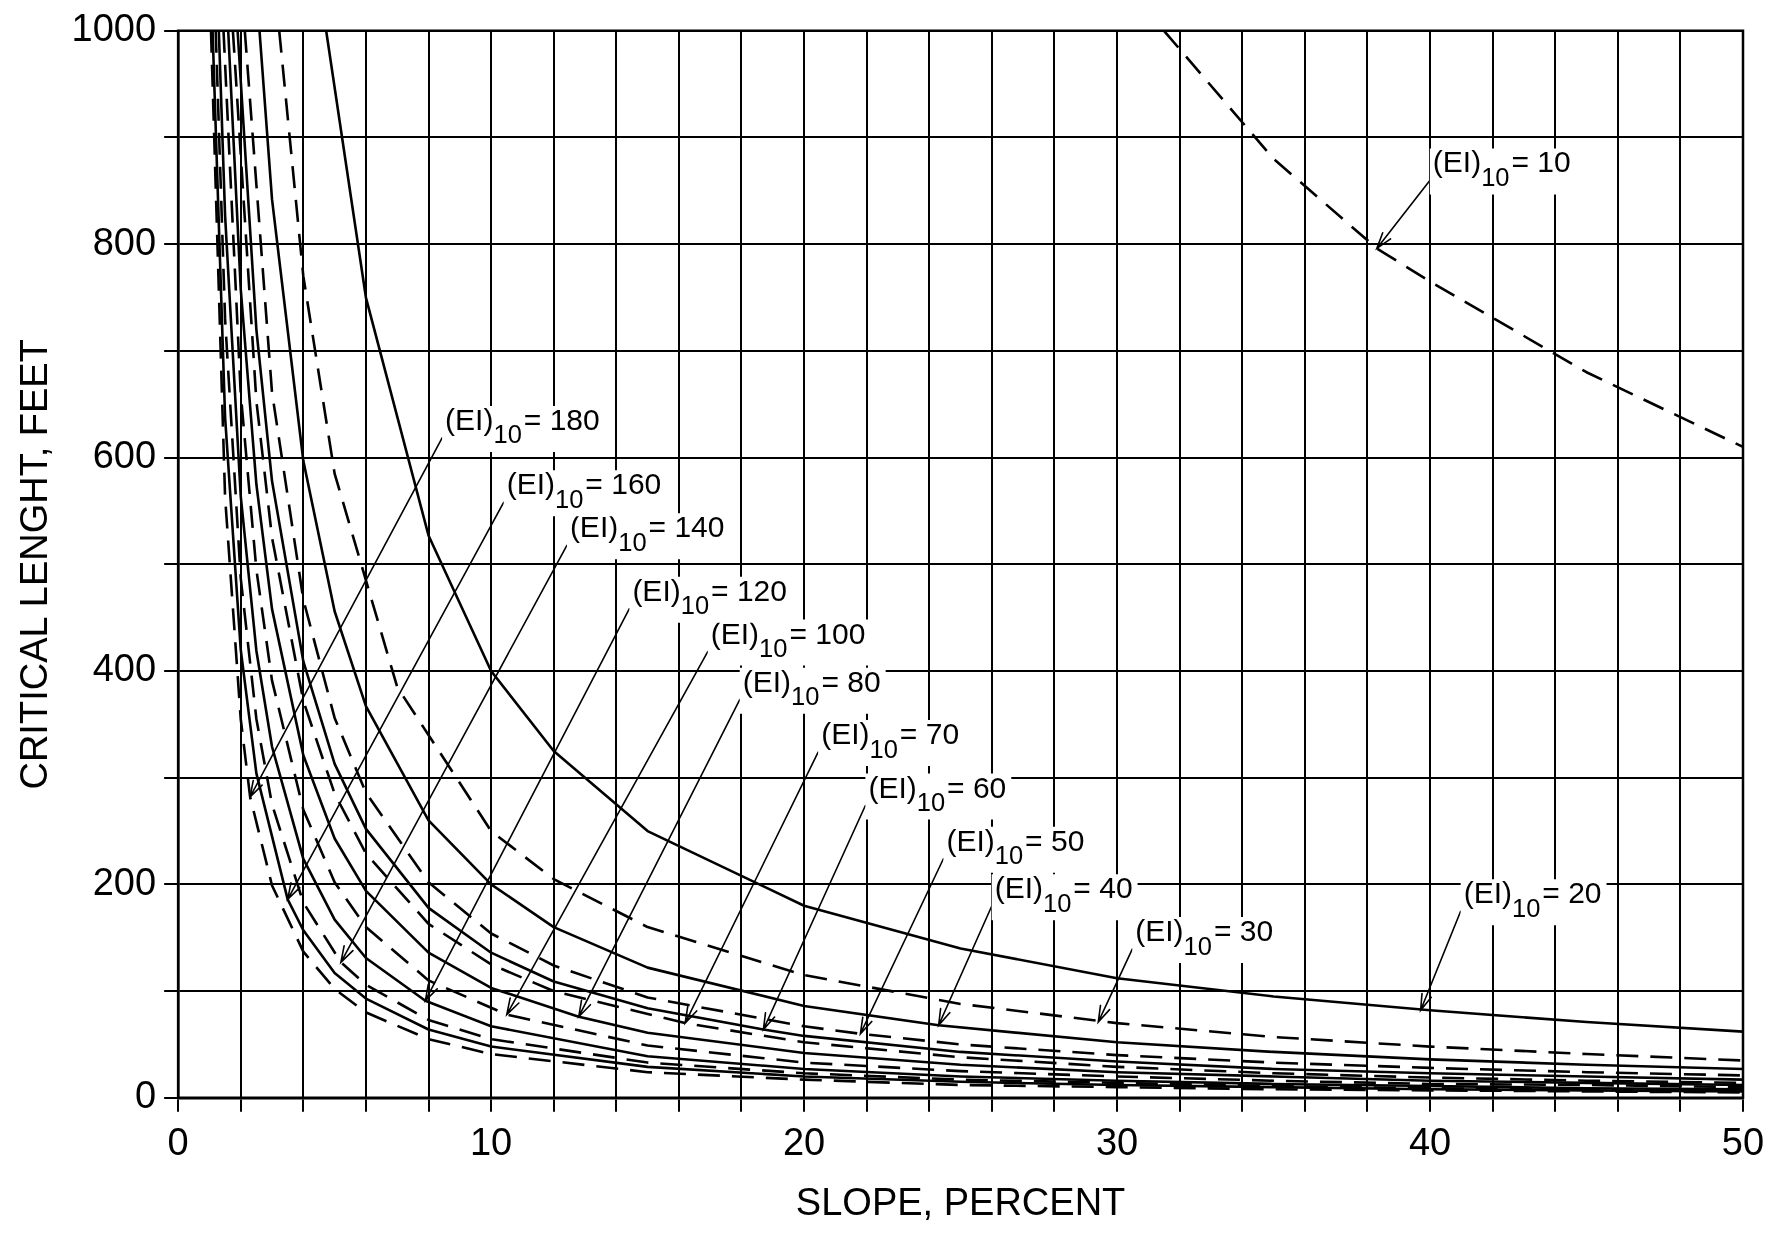 This screenshot has width=1788, height=1241. Describe the element at coordinates (960, 1201) in the screenshot. I see `x-axis-title: SLOPE, PERCENT` at that location.